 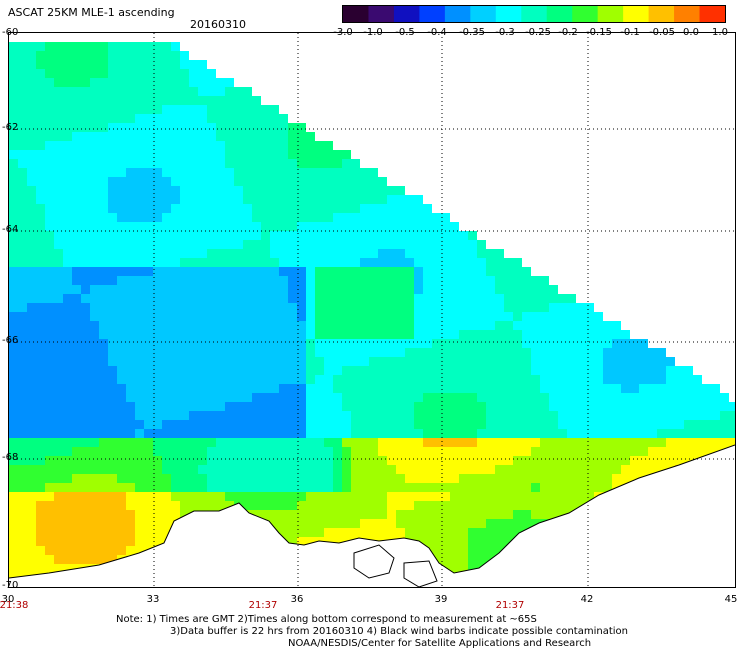 I want to click on longitude-label: 30, so click(x=8, y=599).